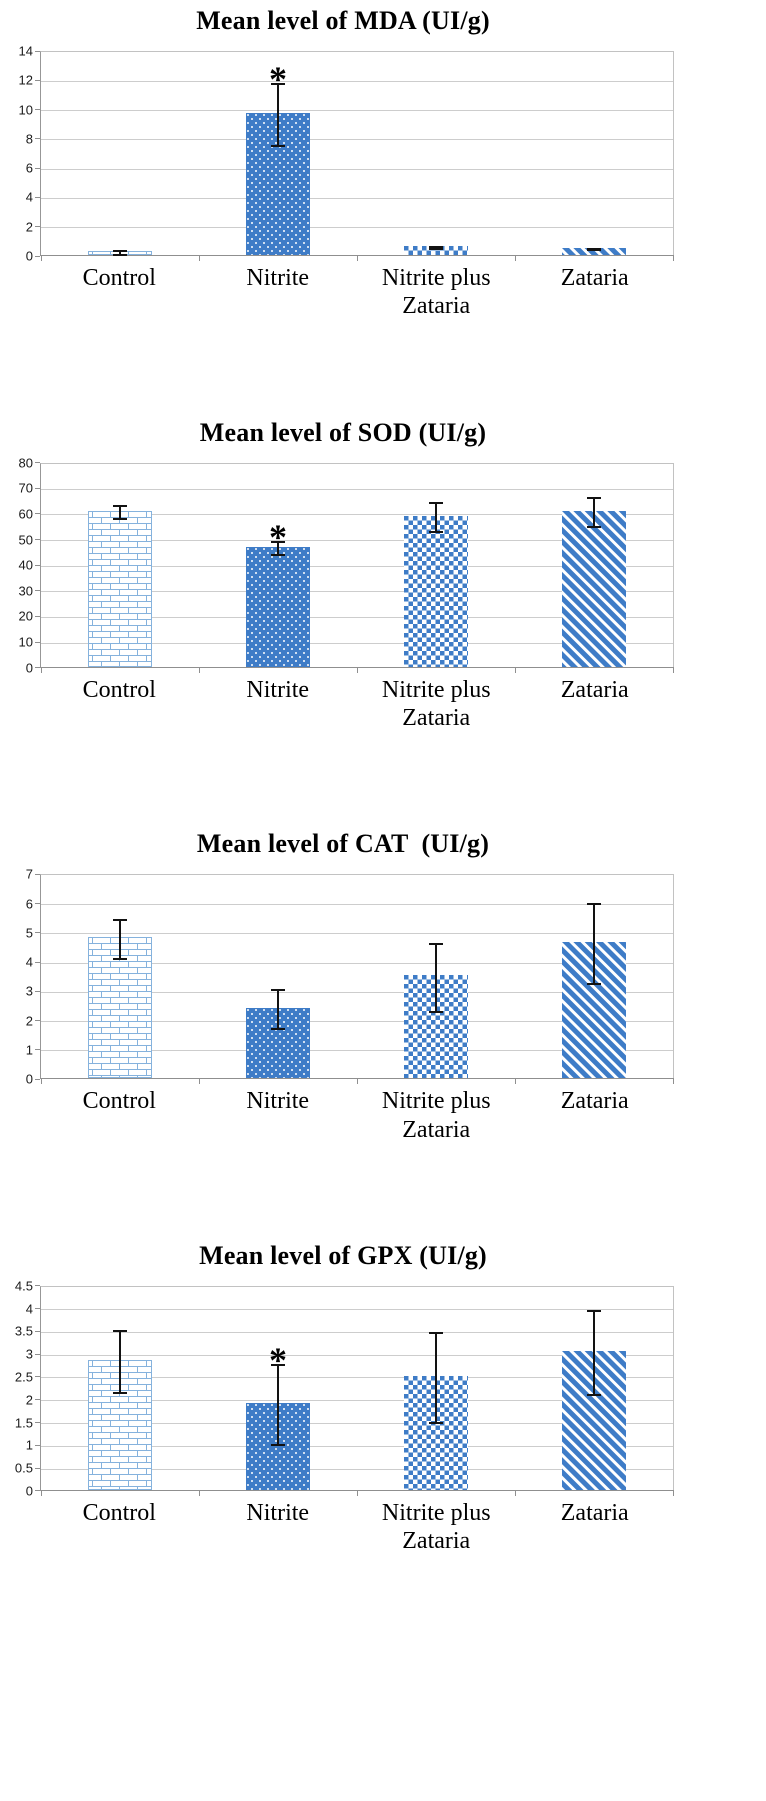 This screenshot has width=766, height=1801. What do you see at coordinates (343, 20) in the screenshot?
I see `chart-title: Mean level of MDA (UI/g)` at bounding box center [343, 20].